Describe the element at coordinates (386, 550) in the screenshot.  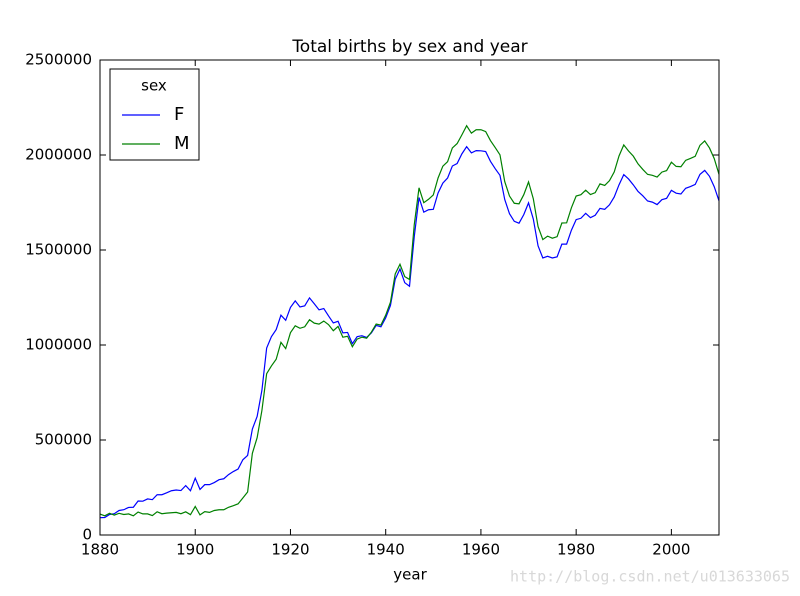
I see `x-tick-label: 1940` at that location.